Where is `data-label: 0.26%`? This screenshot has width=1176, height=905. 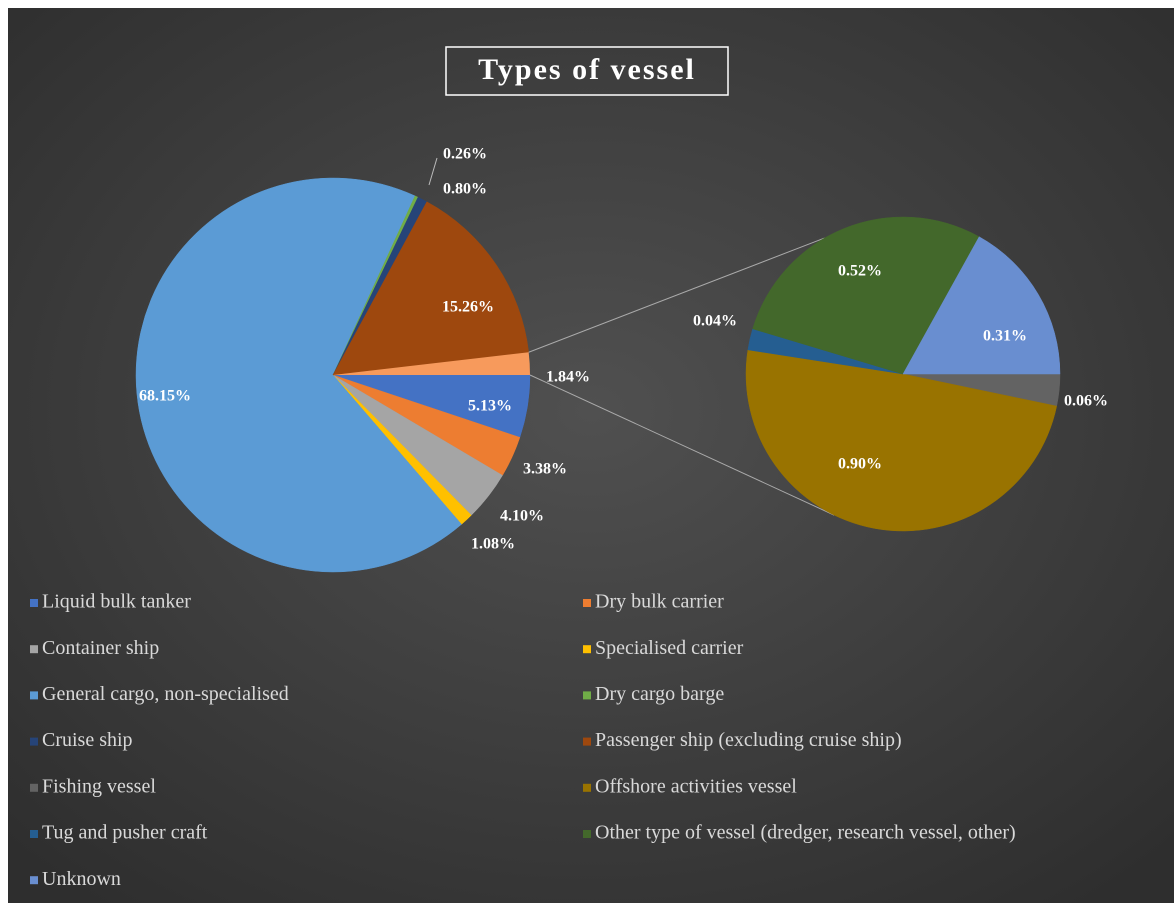 data-label: 0.26% is located at coordinates (465, 154).